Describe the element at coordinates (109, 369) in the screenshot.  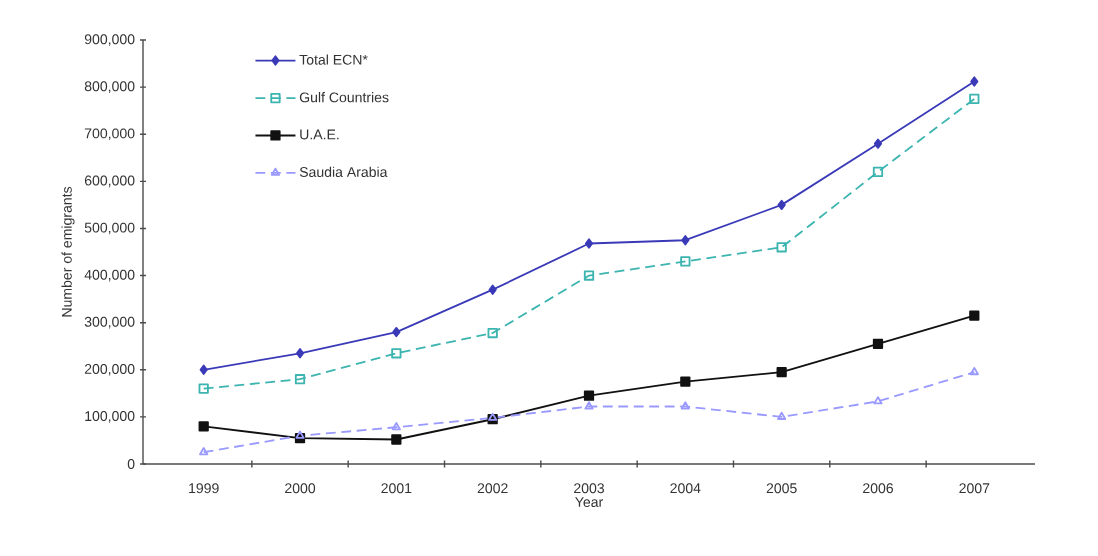
I see `y-tick-label: 200,000` at that location.